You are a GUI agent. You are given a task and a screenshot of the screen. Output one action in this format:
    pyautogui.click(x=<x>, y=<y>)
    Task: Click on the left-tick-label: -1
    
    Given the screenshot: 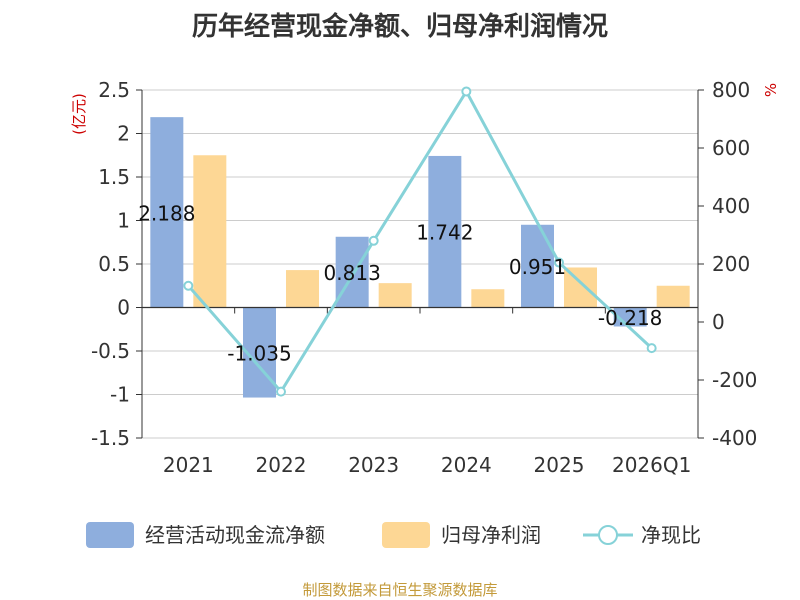 What is the action you would take?
    pyautogui.click(x=120, y=395)
    